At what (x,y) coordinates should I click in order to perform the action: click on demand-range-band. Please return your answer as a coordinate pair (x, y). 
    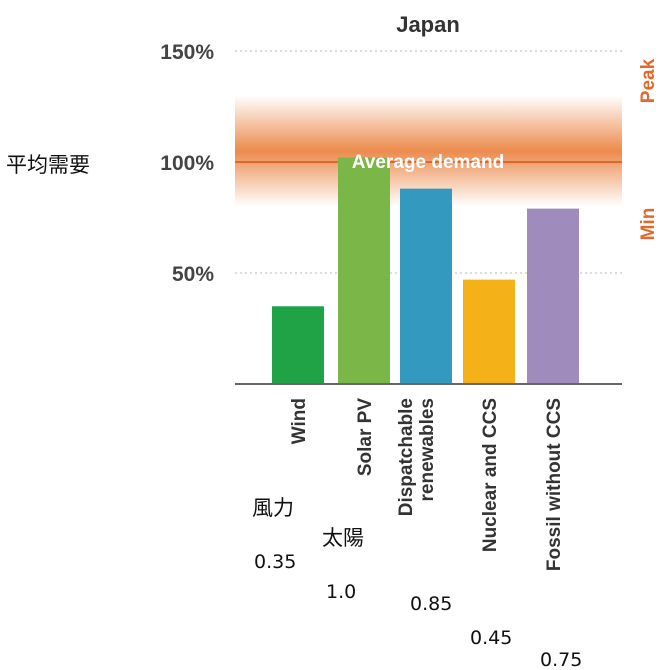
    Looking at the image, I should click on (428, 151).